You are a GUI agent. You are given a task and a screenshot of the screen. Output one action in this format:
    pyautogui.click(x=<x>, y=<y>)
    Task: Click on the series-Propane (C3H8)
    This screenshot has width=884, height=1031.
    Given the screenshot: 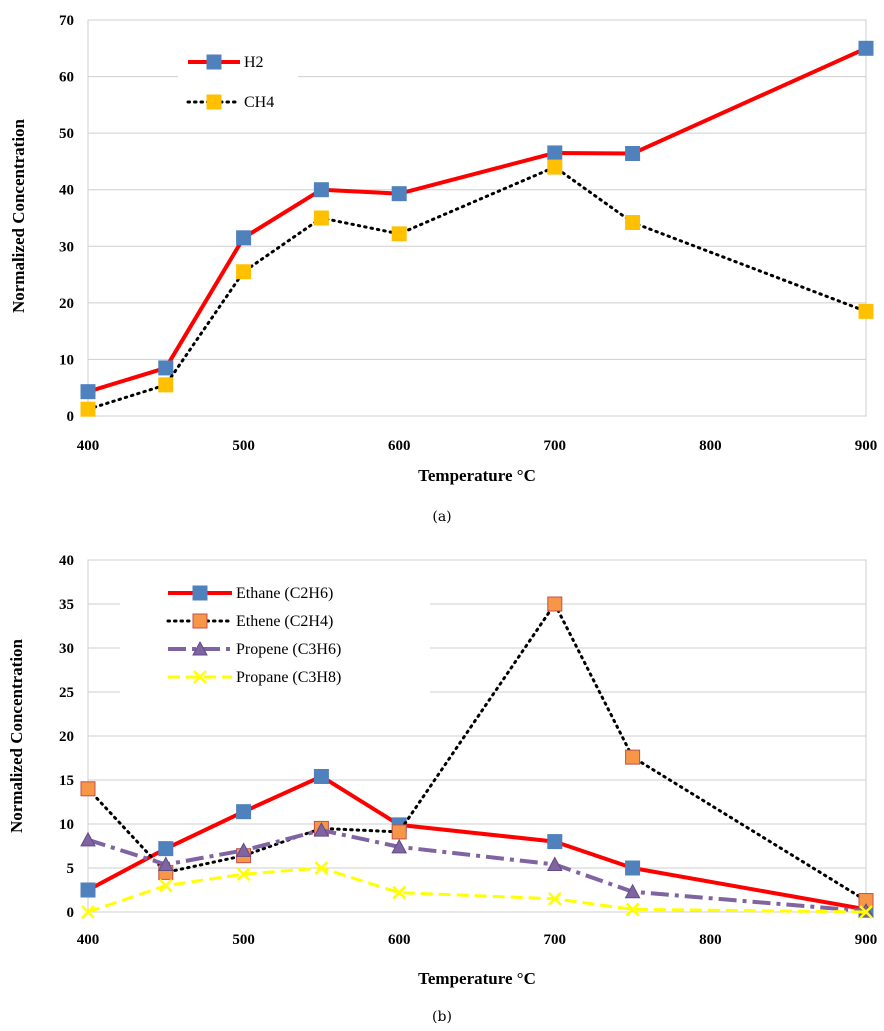 What is the action you would take?
    pyautogui.click(x=477, y=890)
    